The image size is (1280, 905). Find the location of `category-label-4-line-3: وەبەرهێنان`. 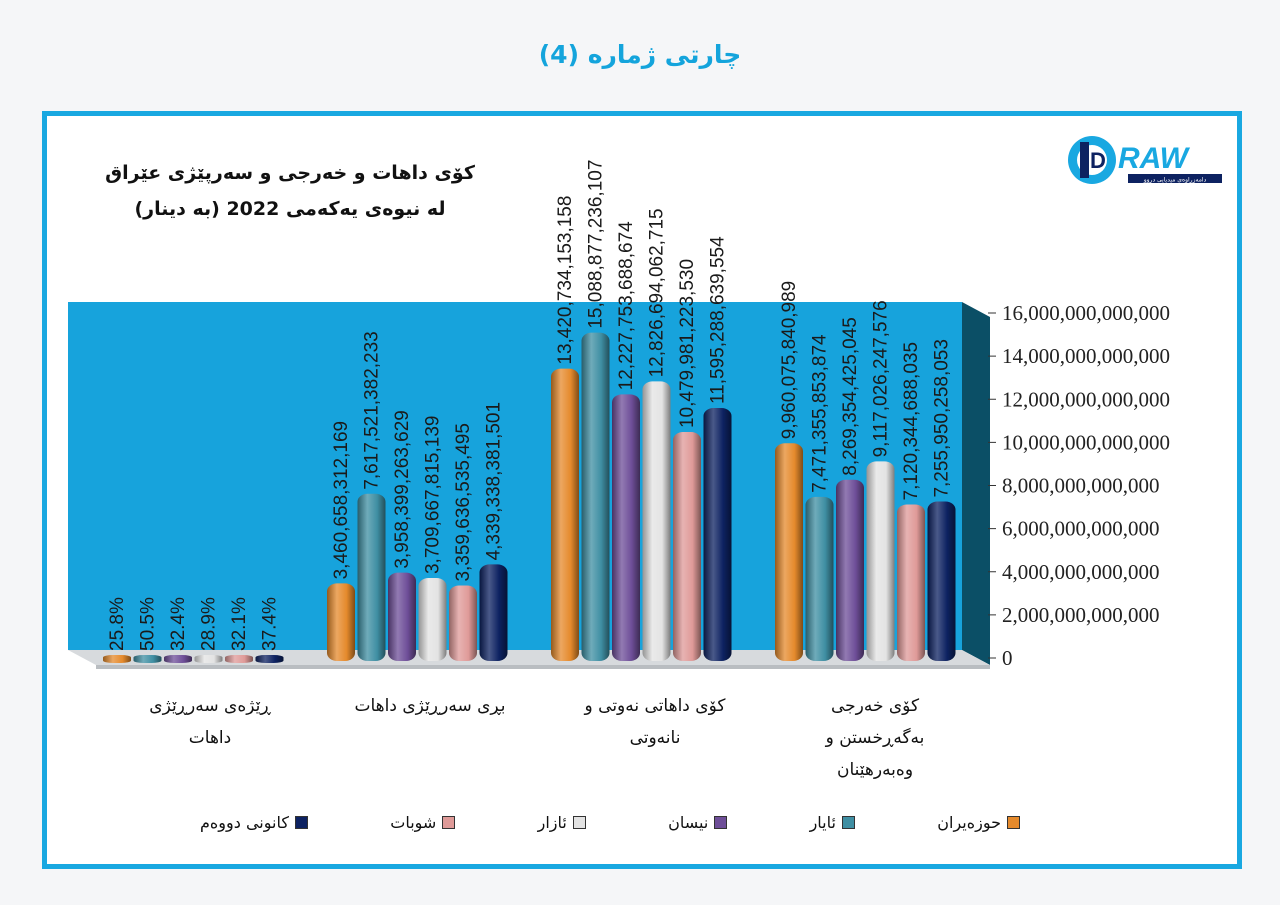

category-label-4-line-3: وەبەرهێنان is located at coordinates (875, 770).